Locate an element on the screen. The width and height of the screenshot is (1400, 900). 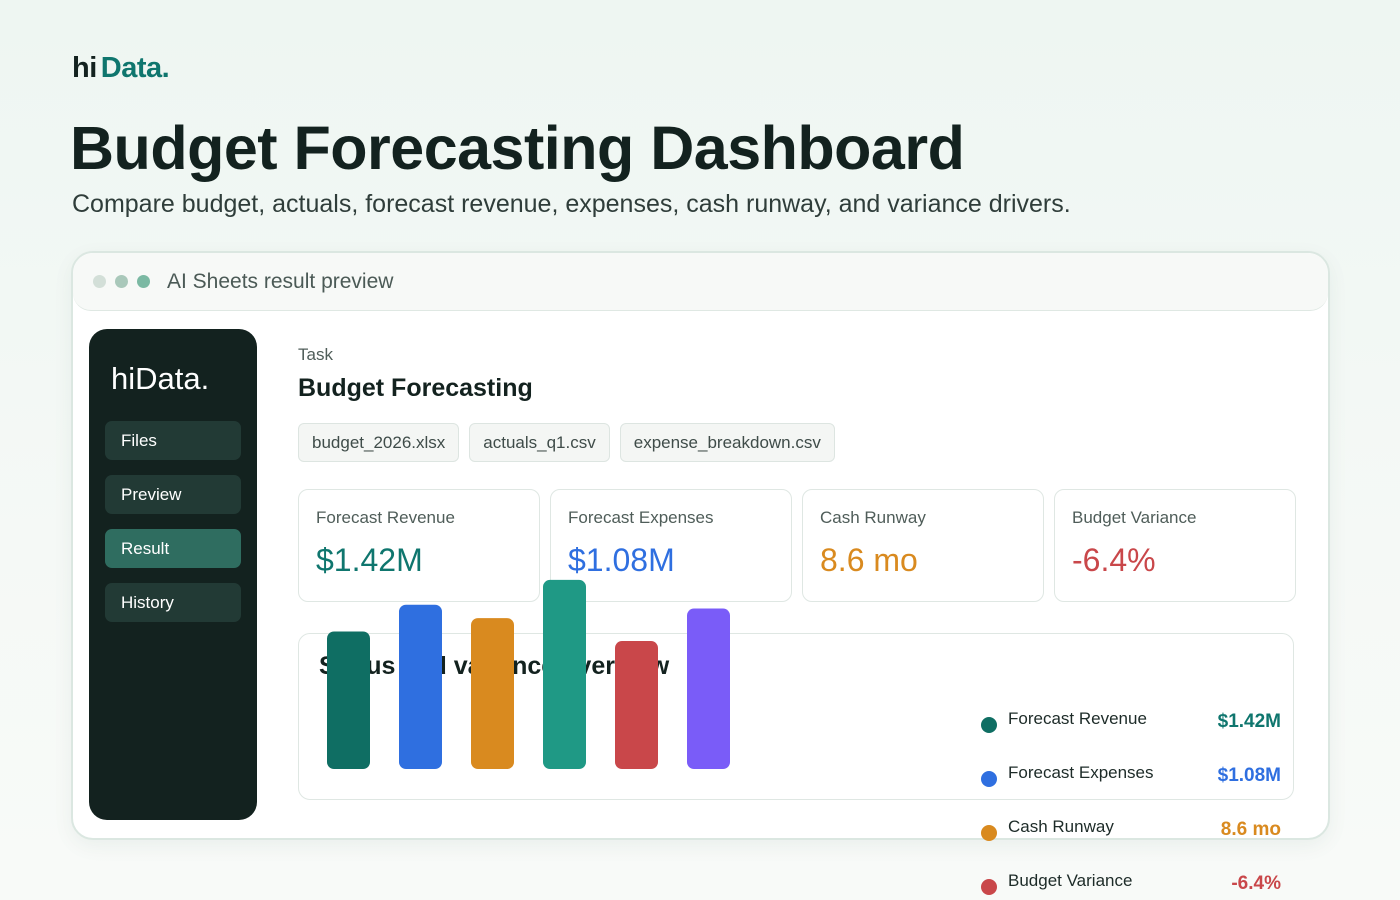
metric-value: $1.08M is located at coordinates (621, 560).